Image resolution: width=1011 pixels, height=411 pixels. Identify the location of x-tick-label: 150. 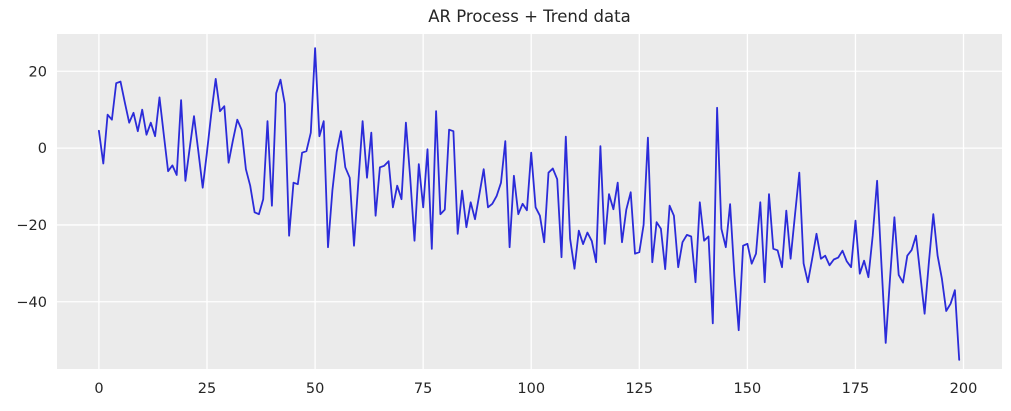
(748, 389).